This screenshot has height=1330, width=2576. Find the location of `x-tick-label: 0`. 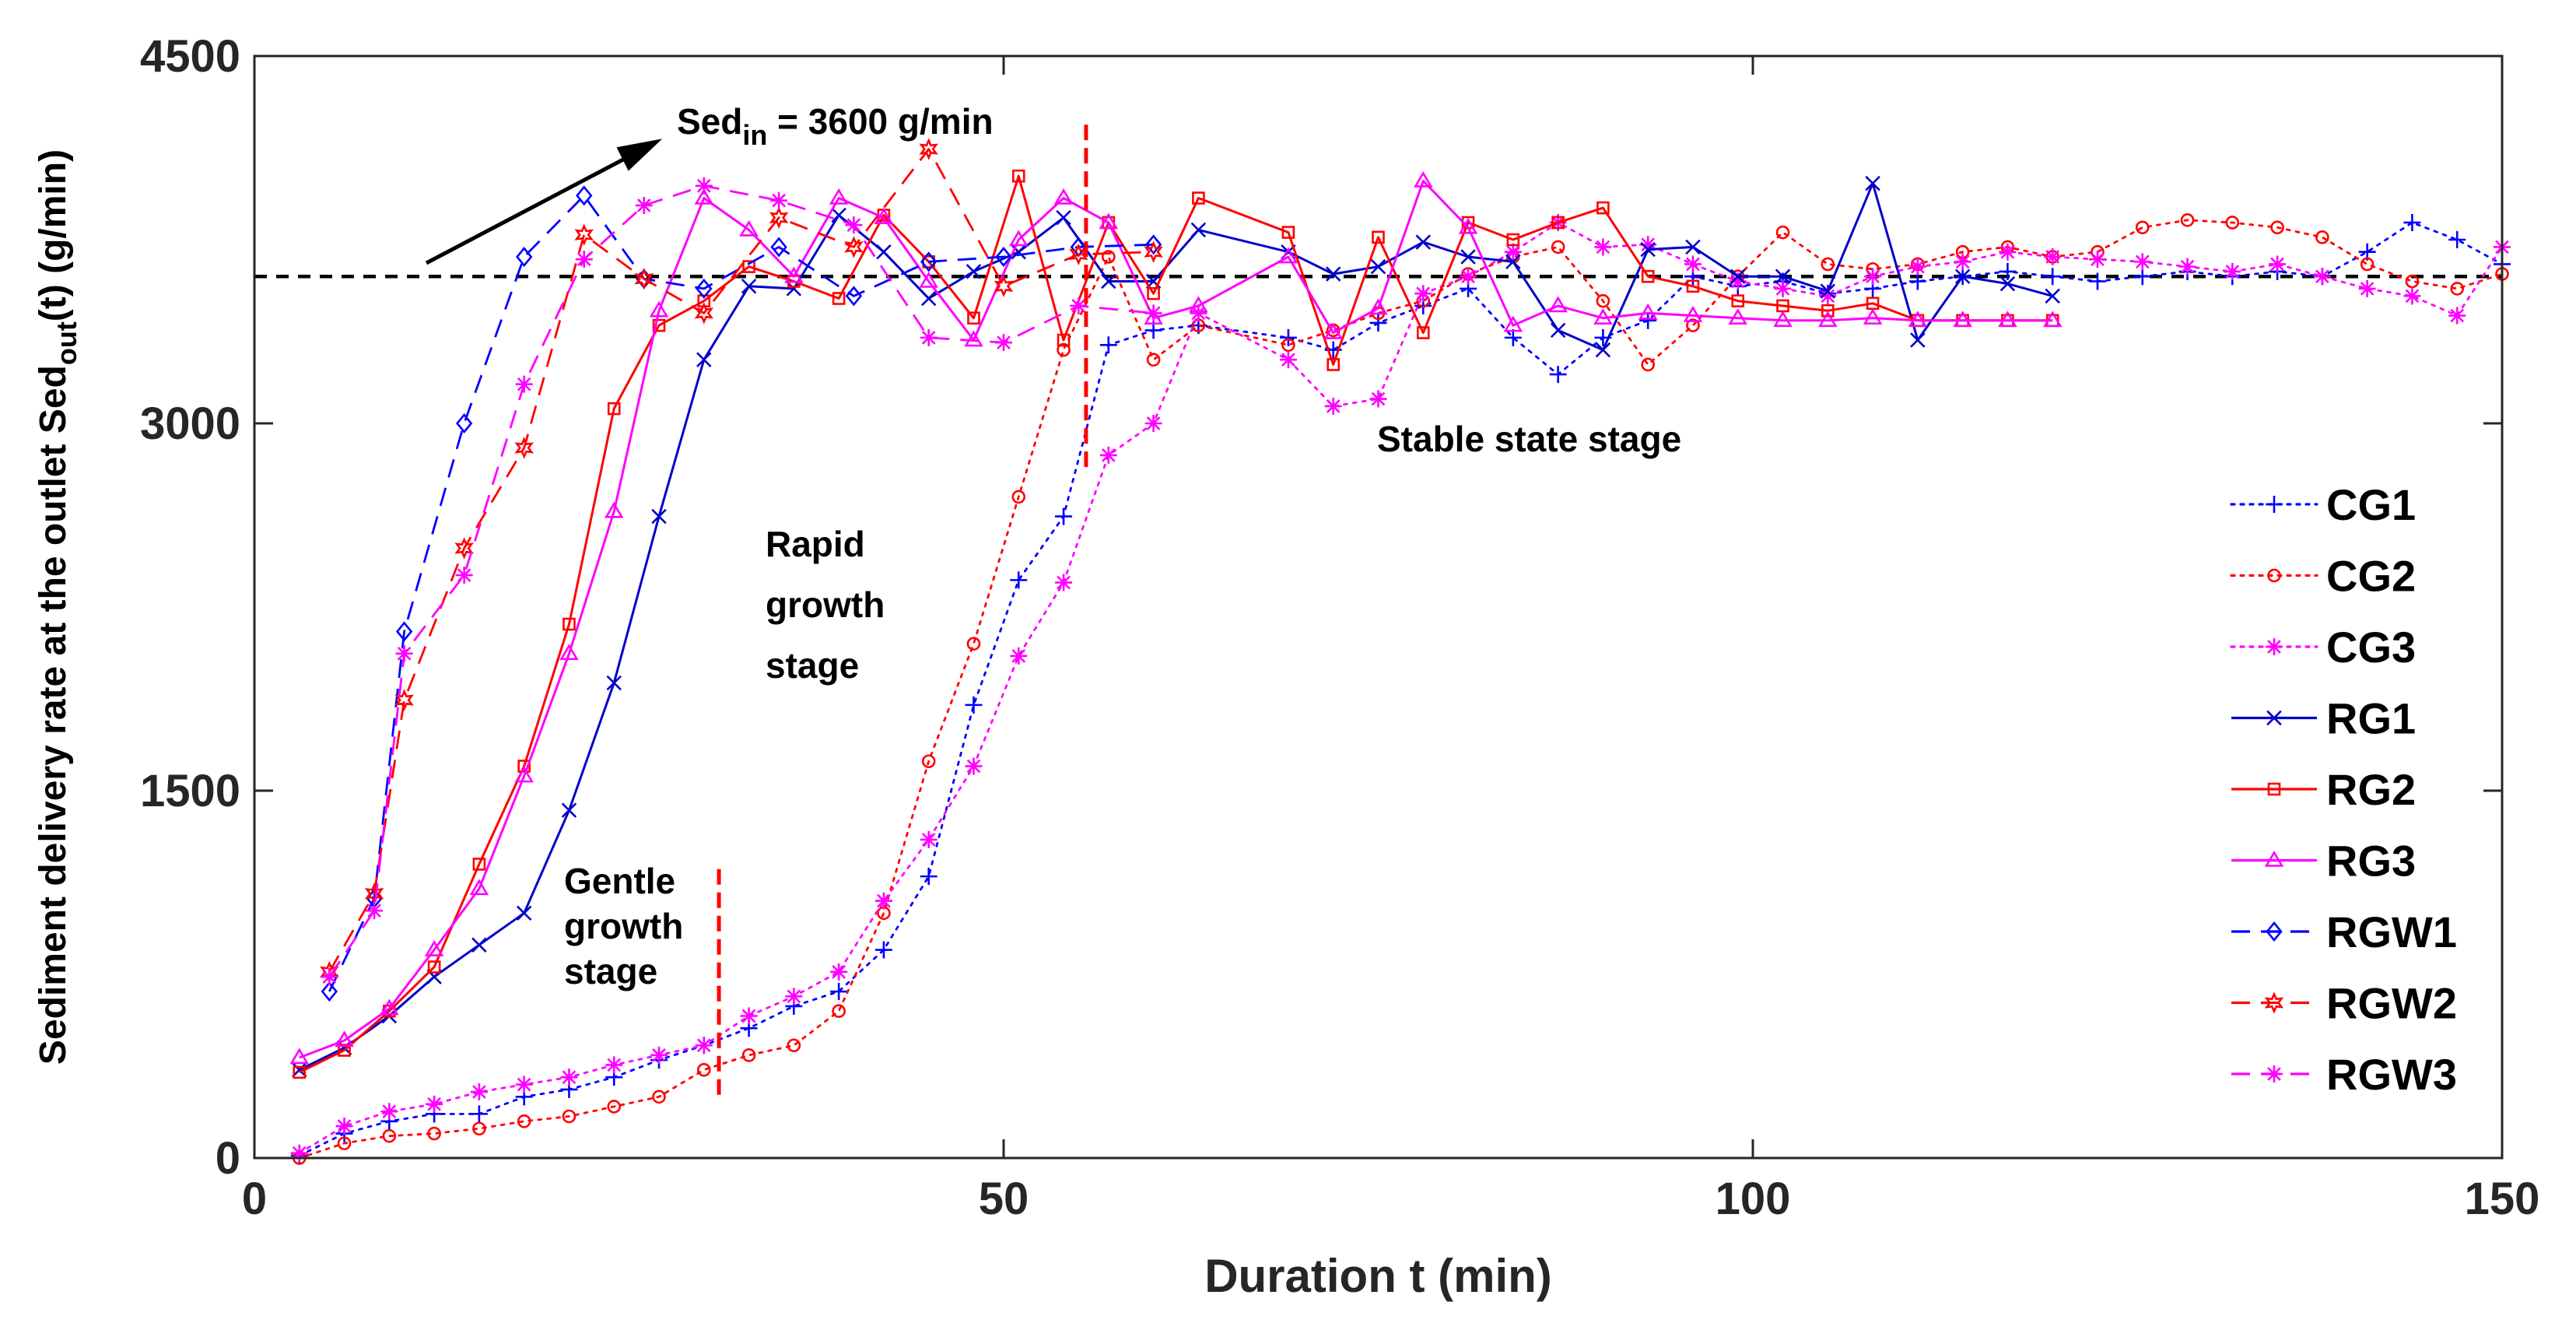

x-tick-label: 0 is located at coordinates (254, 1199).